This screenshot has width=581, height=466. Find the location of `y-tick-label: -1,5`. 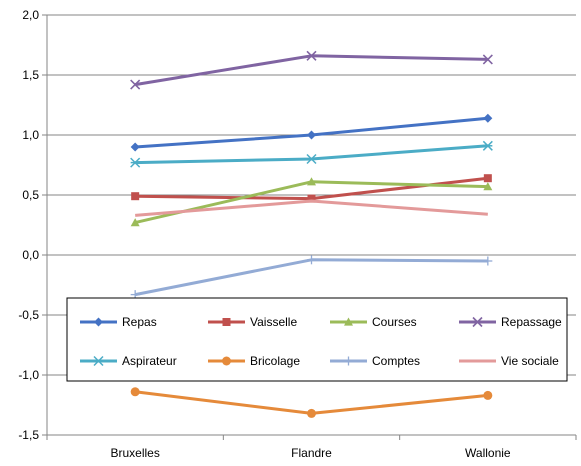

y-tick-label: -1,5 is located at coordinates (28, 435).